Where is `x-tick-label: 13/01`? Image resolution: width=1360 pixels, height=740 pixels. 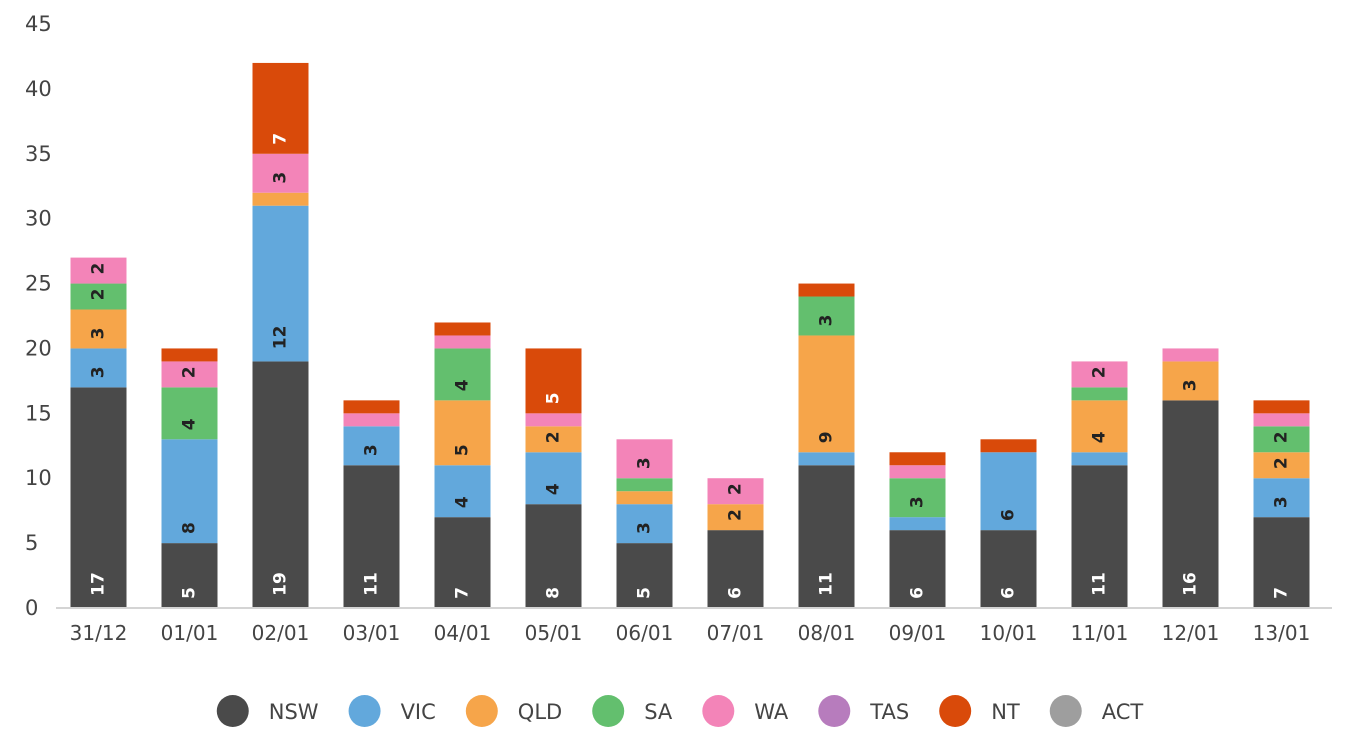
x-tick-label: 13/01 is located at coordinates (1282, 633).